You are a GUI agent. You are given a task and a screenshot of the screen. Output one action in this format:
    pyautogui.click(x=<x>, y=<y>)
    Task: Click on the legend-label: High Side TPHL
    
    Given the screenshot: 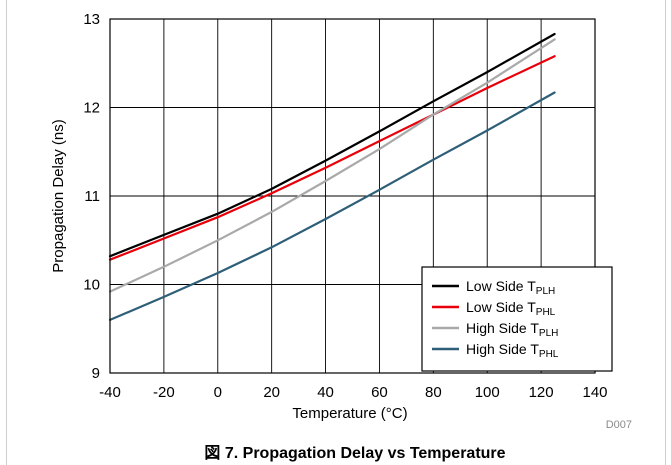 What is the action you would take?
    pyautogui.click(x=512, y=350)
    